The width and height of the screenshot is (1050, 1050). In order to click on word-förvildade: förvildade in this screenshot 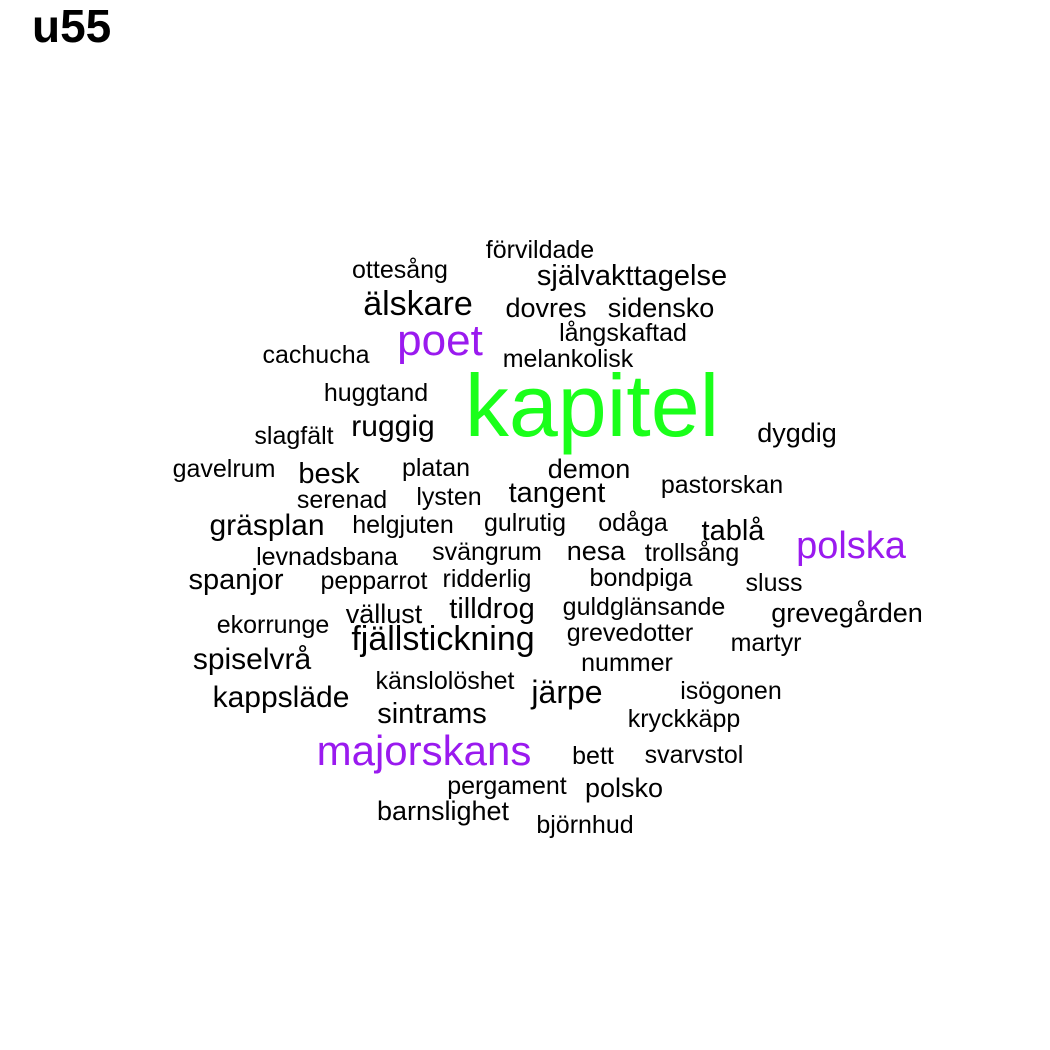, I will do `click(540, 250)`.